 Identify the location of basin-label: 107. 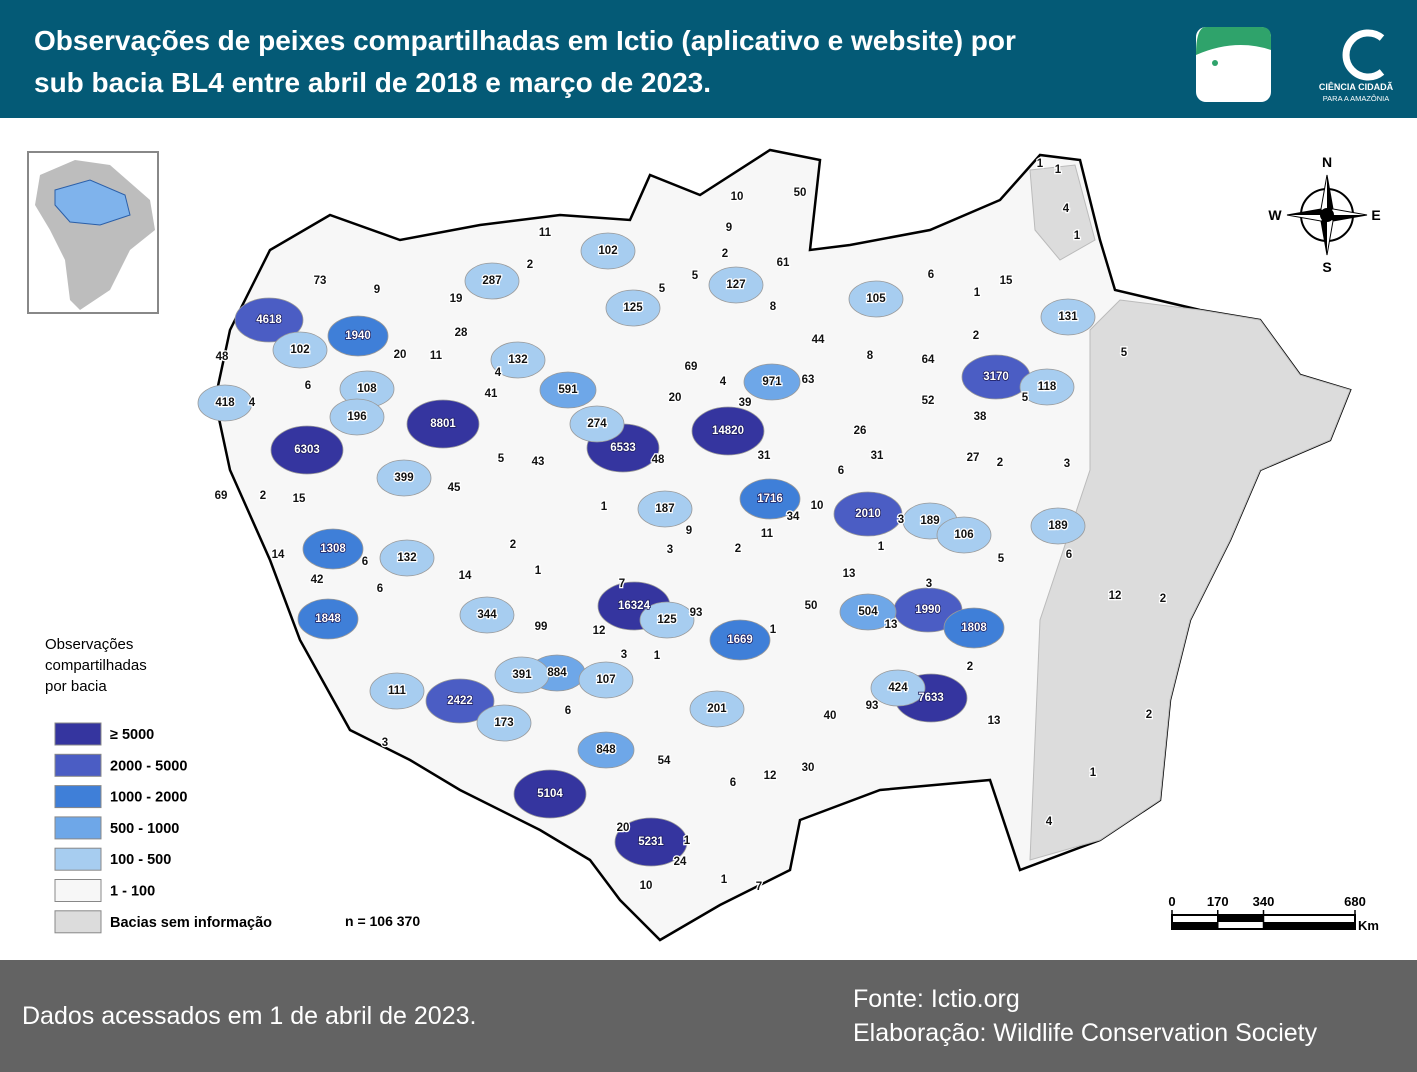
(605, 680).